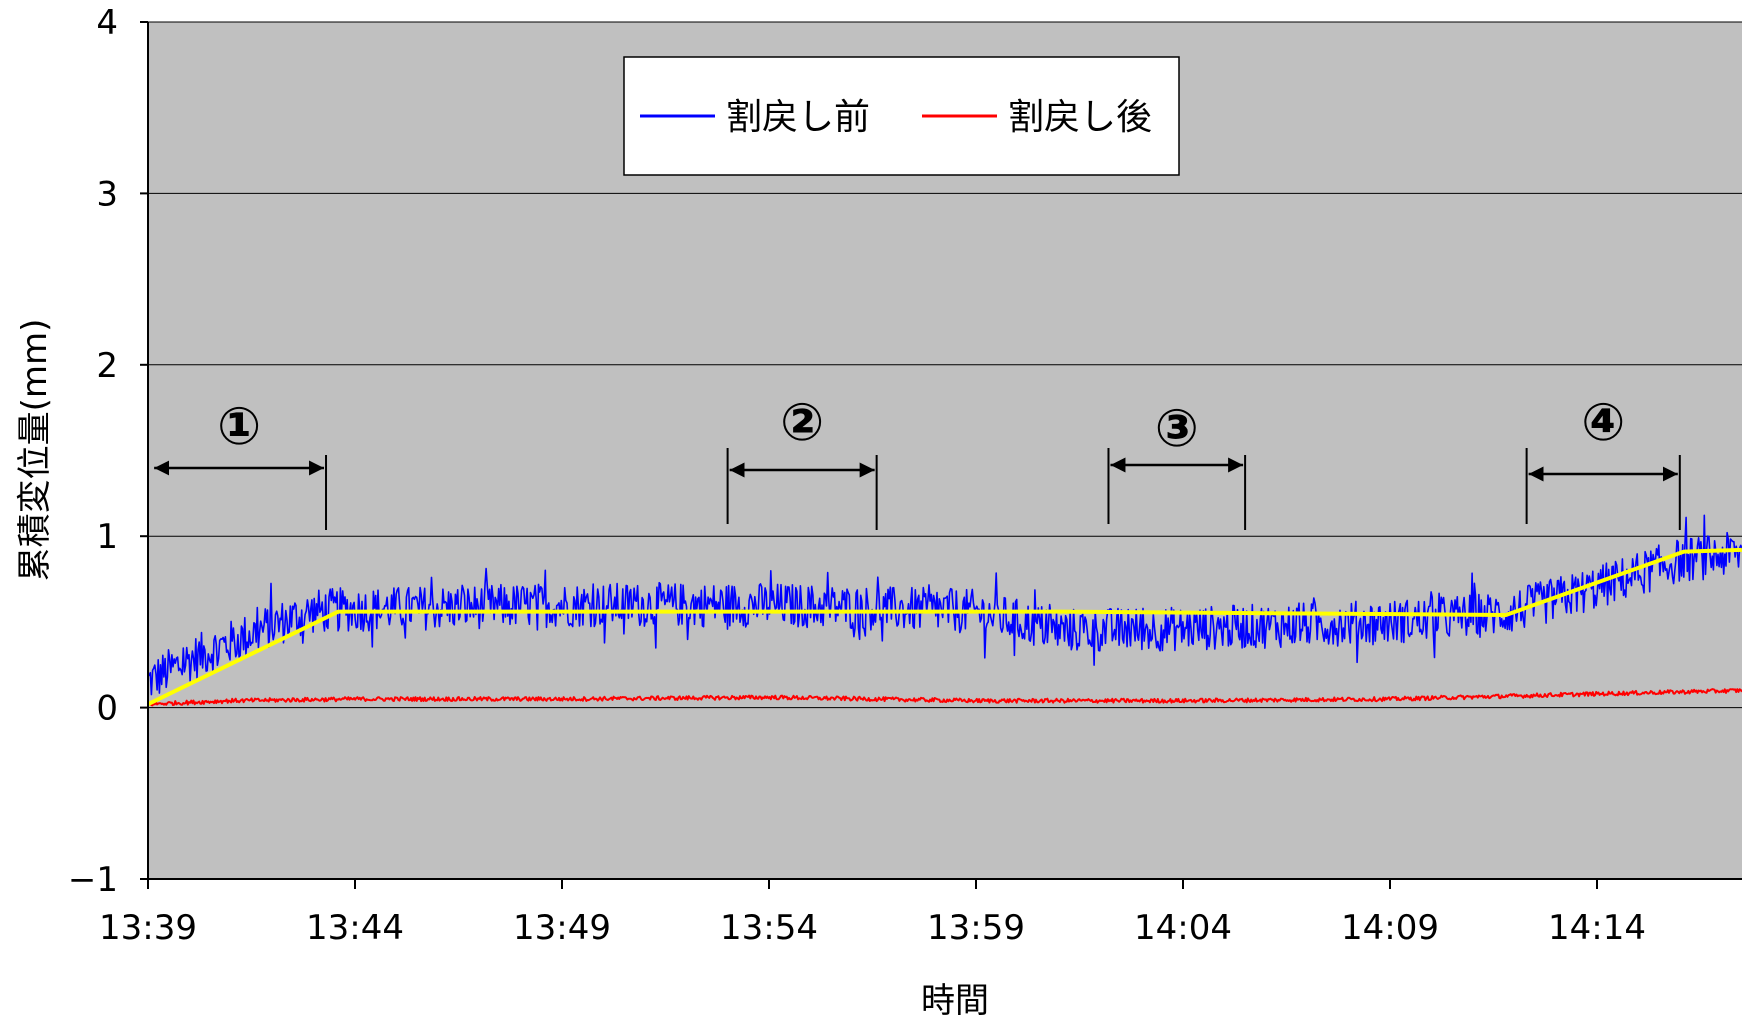 Image resolution: width=1742 pixels, height=1021 pixels. What do you see at coordinates (798, 117) in the screenshot?
I see `legend-label-before: 割戻し前` at bounding box center [798, 117].